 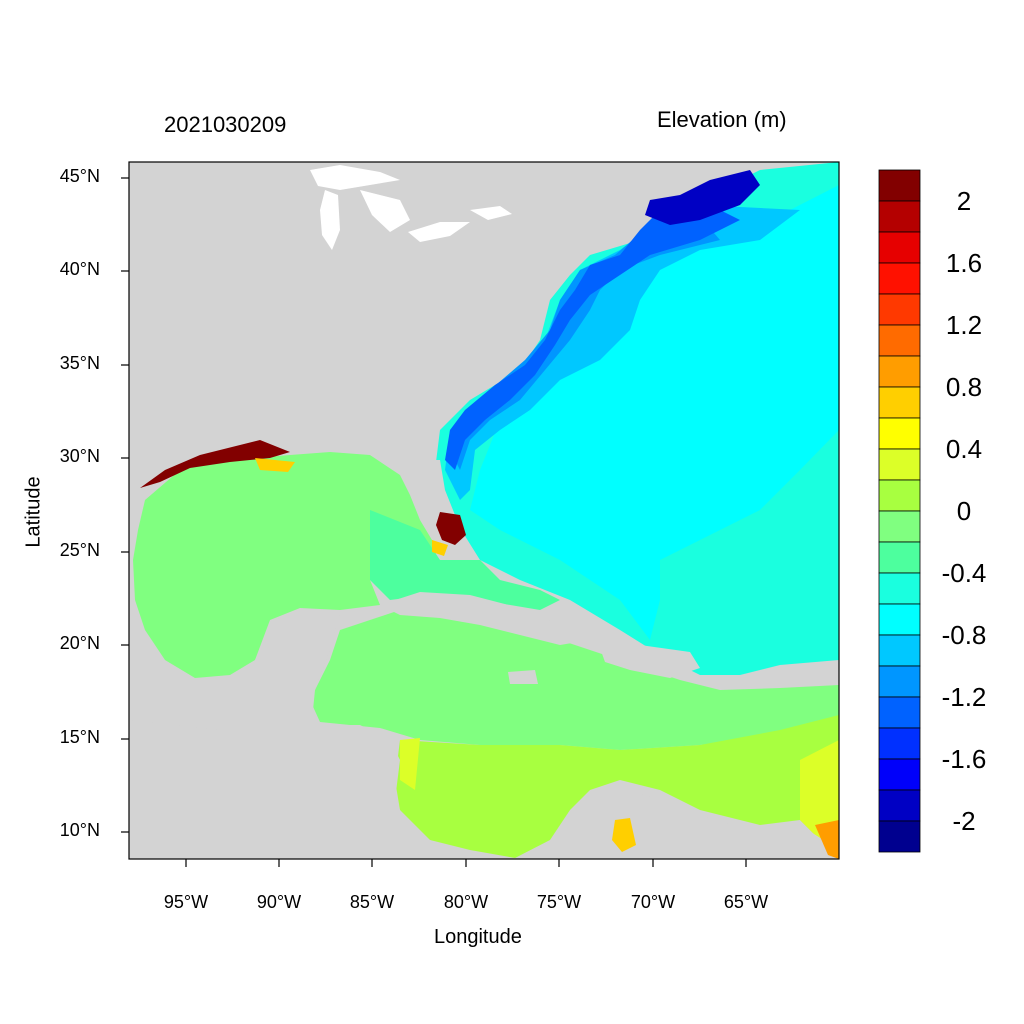 I want to click on colorbar-tick-label: 0.8, so click(x=964, y=387).